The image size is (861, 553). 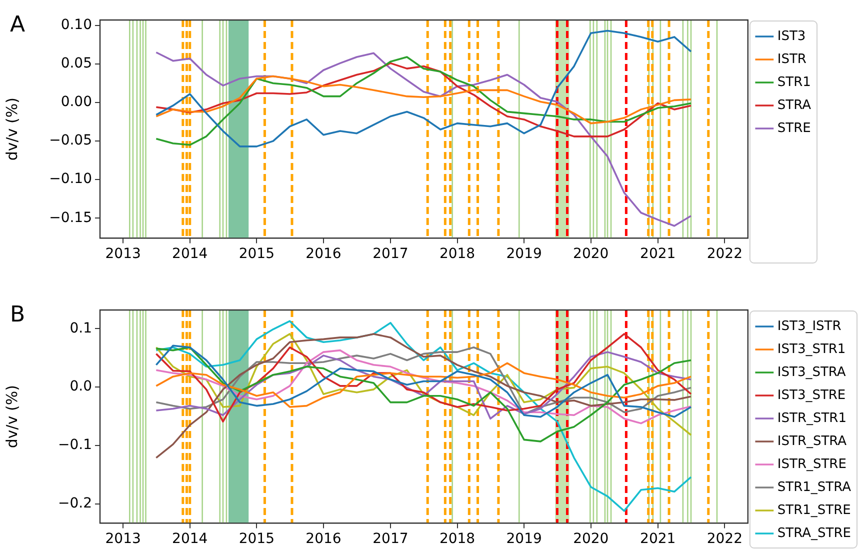 I want to click on y-tick-label: −0.10, so click(x=70, y=179).